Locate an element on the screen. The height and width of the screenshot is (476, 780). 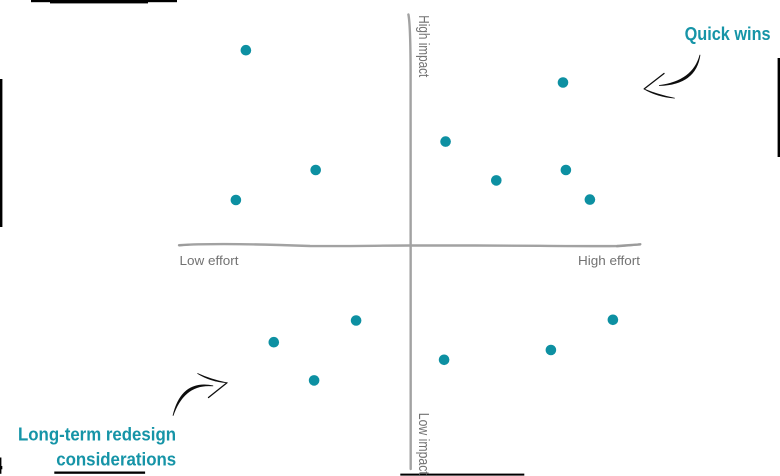
svg-text: Long-term redesign is located at coordinates (97, 435).